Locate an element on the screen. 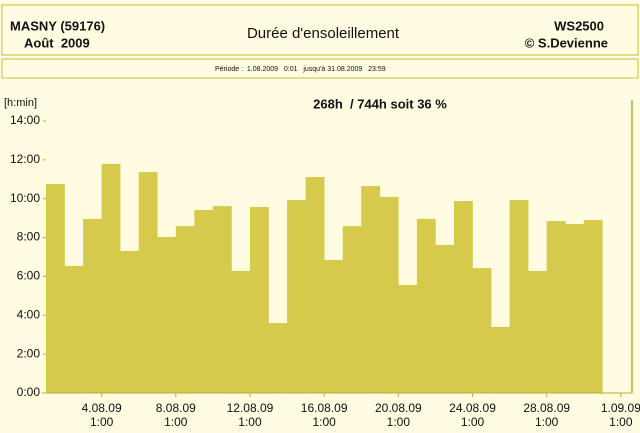 The height and width of the screenshot is (433, 640). y-tick-label: 12:00 is located at coordinates (25, 159).